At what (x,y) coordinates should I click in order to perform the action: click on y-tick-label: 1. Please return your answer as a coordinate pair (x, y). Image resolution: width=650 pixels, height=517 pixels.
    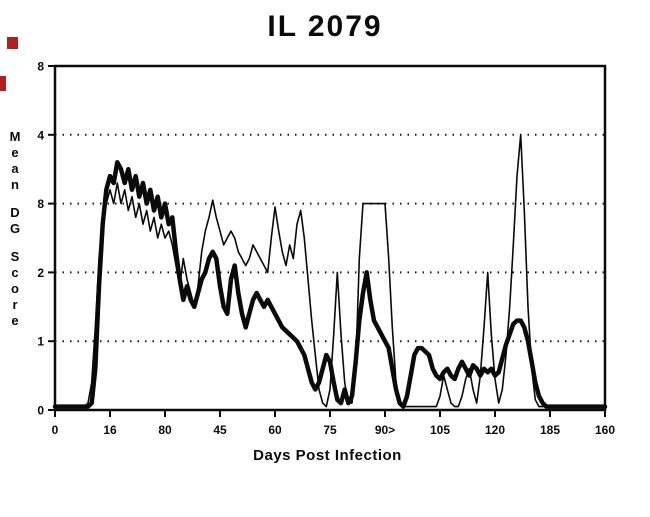
    Looking at the image, I should click on (40, 342).